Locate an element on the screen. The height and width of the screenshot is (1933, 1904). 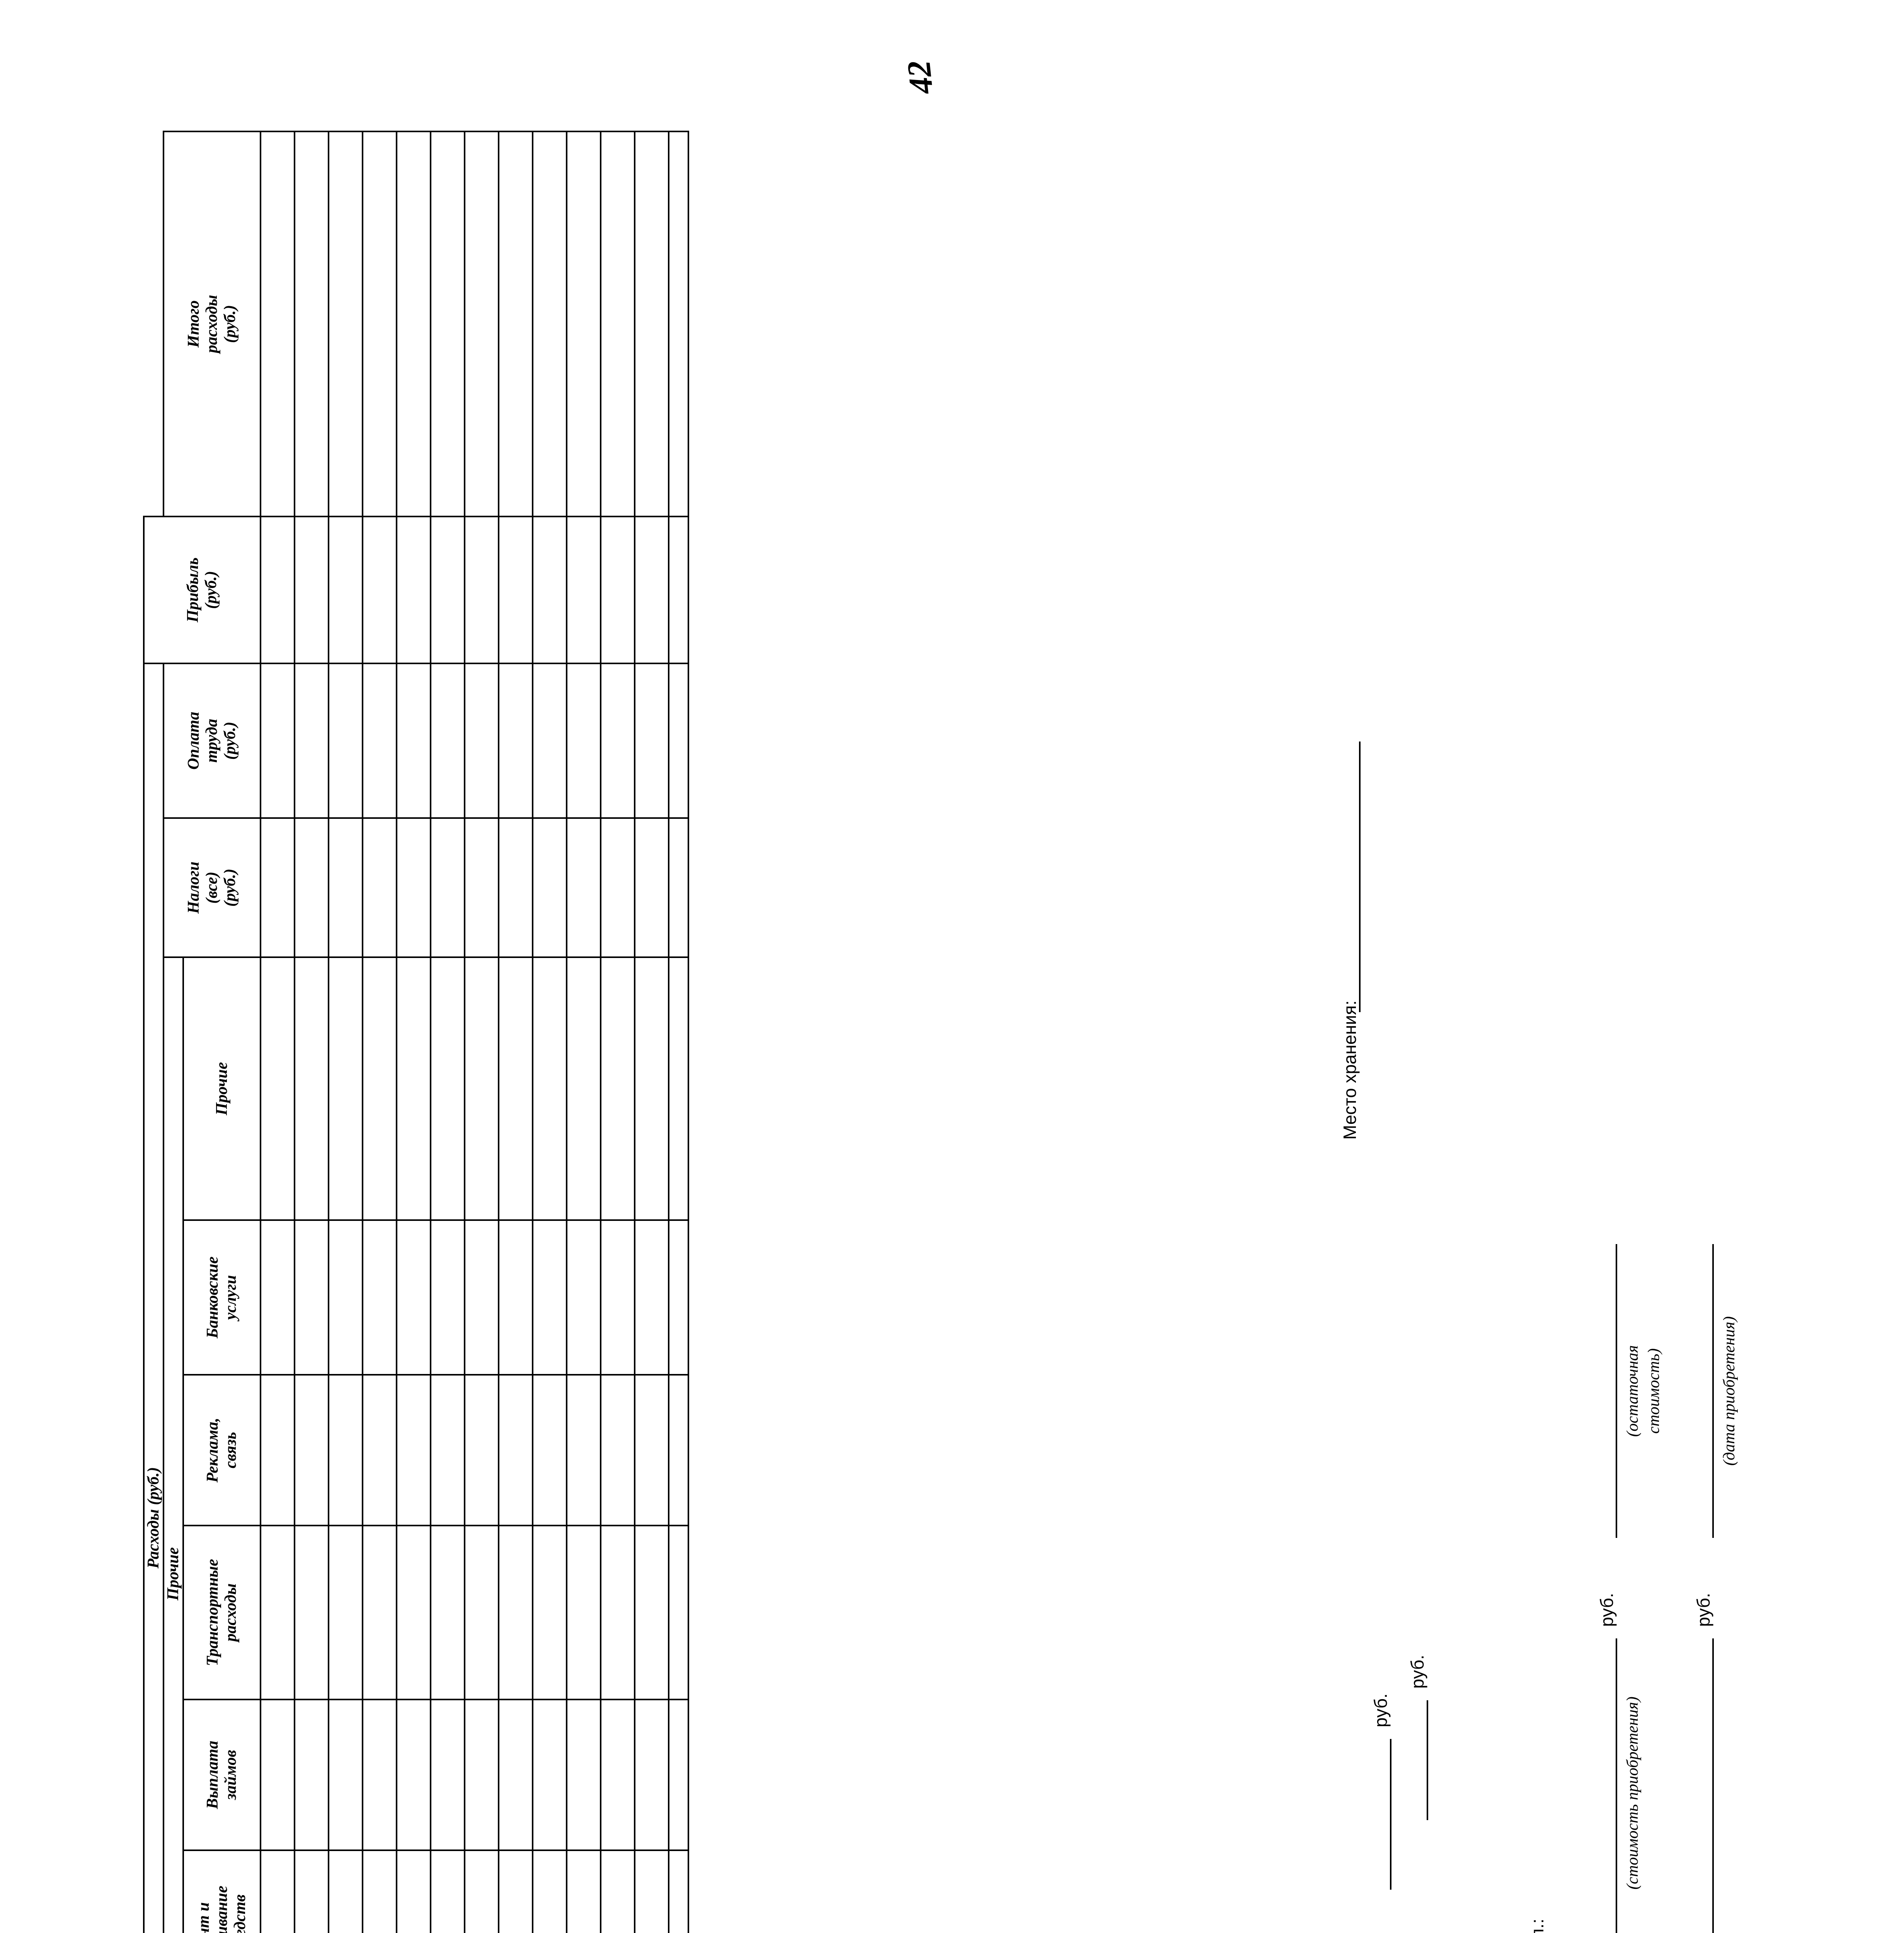
storage-location-fill is located at coordinates (1360, 876).